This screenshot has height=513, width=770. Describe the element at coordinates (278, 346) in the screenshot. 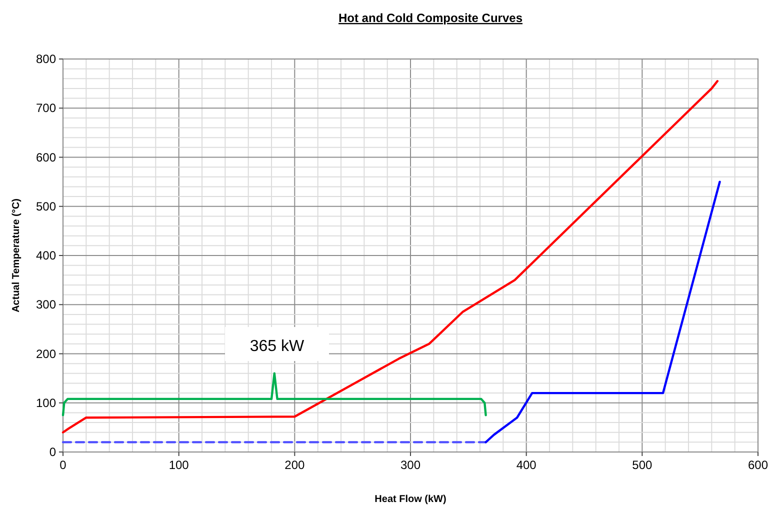

I see `annotation: 365 kW` at that location.